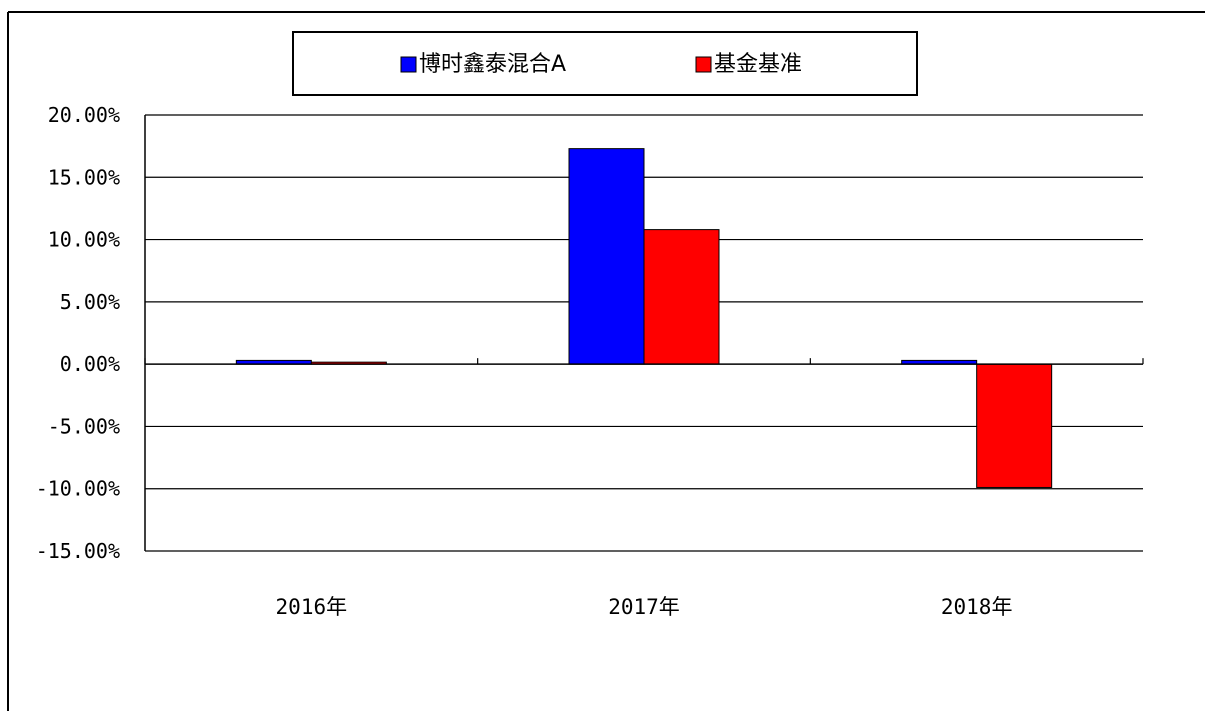 The width and height of the screenshot is (1205, 711). I want to click on legend-box, so click(605, 63).